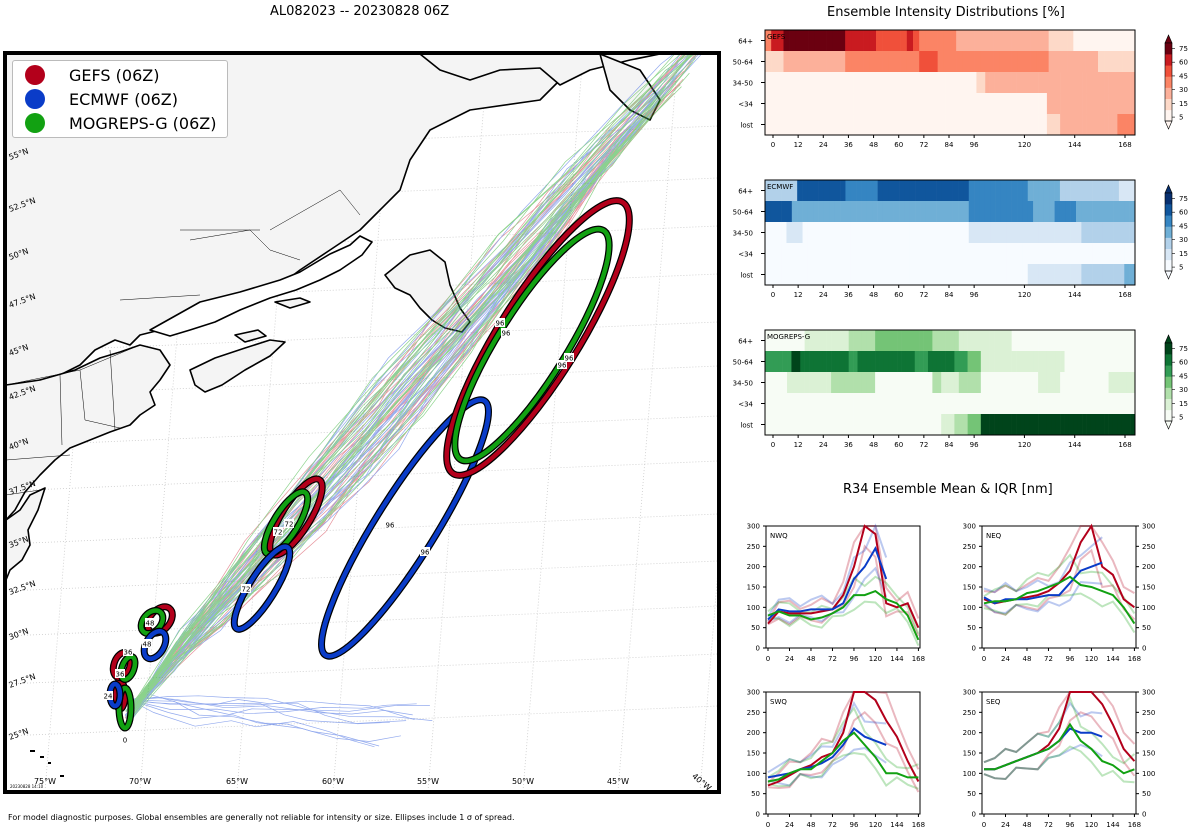 This screenshot has width=1200, height=840. What do you see at coordinates (362, 193) in the screenshot?
I see `lat-gridline` at bounding box center [362, 193].